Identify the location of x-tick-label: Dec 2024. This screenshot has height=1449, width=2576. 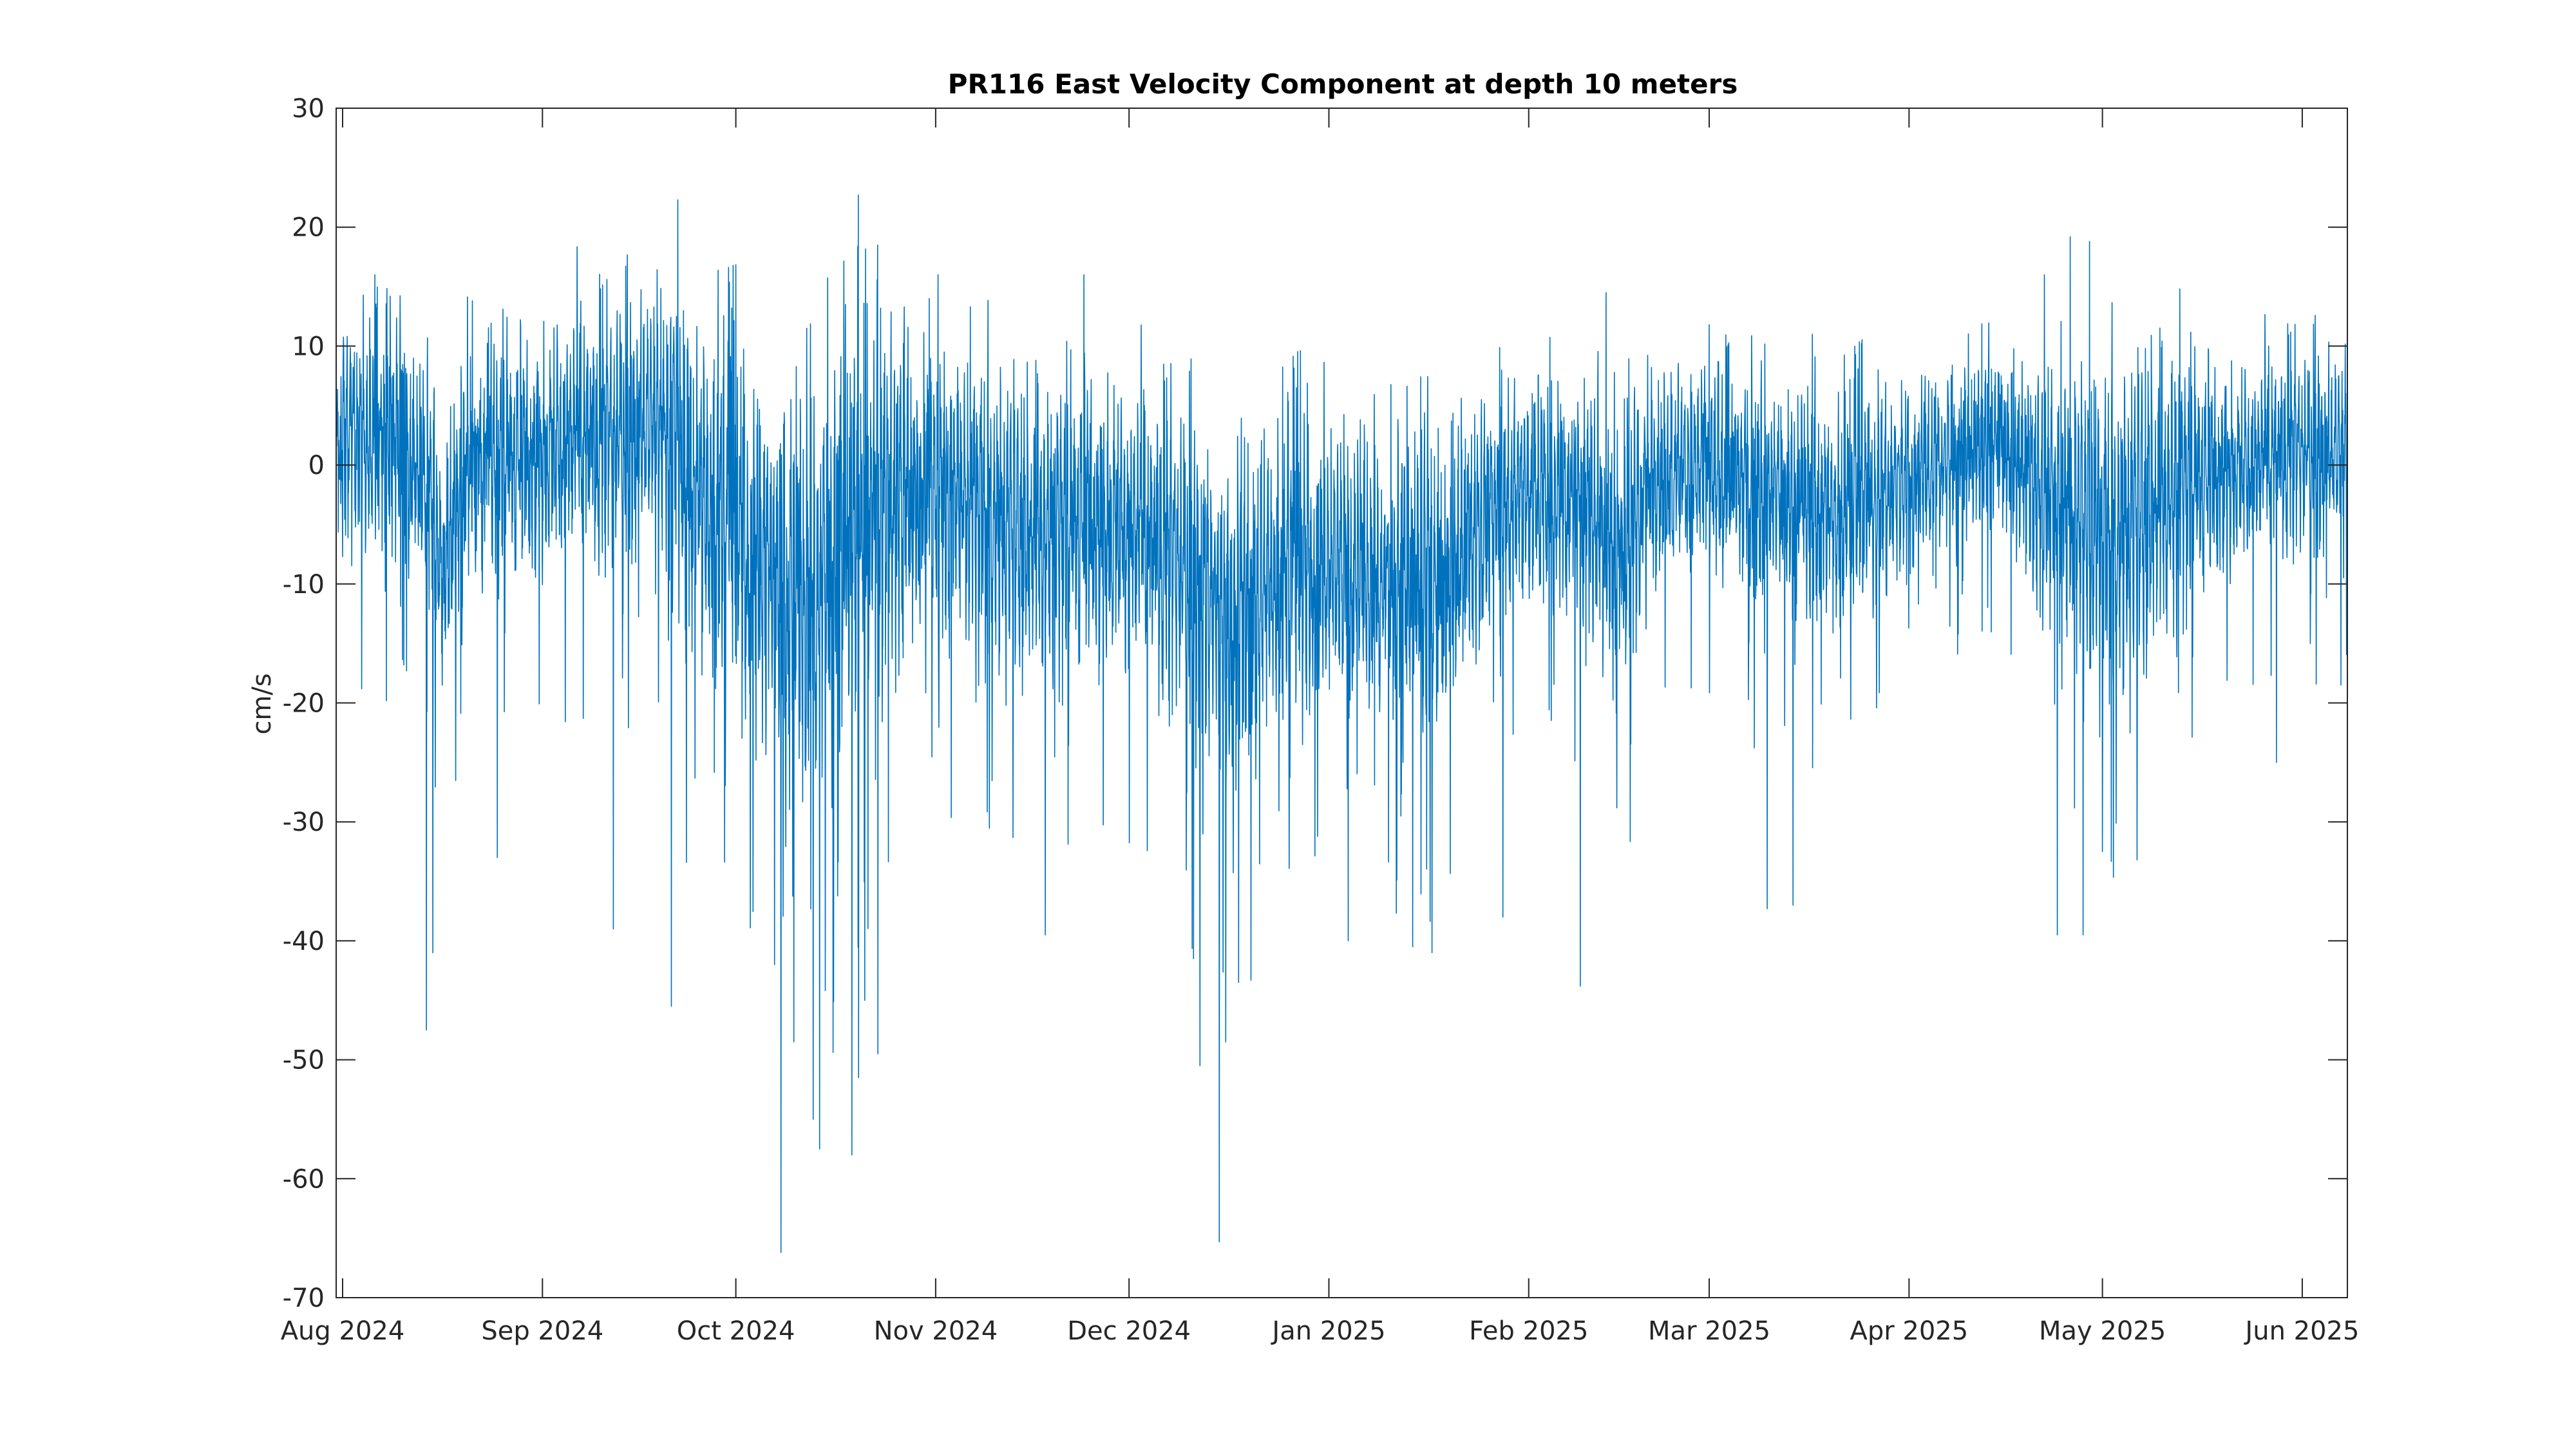
(1129, 1331).